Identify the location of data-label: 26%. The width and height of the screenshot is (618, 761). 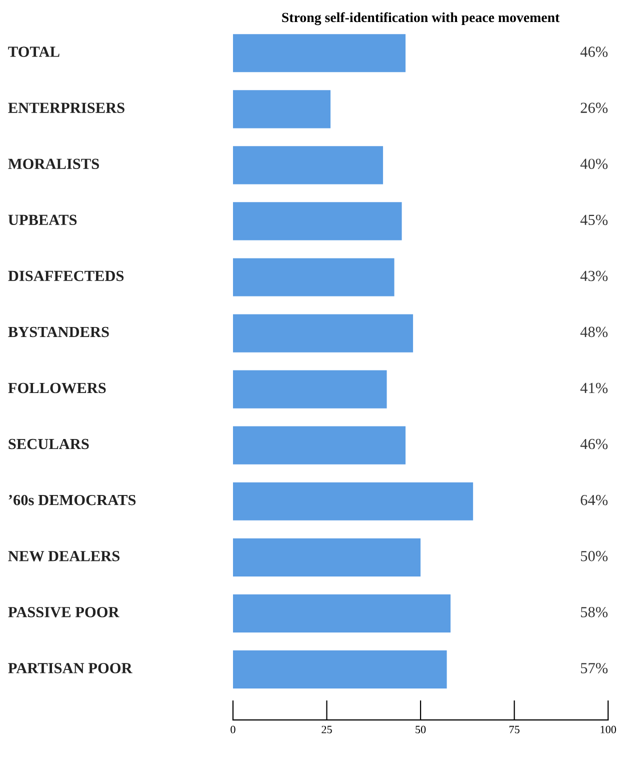
(594, 108).